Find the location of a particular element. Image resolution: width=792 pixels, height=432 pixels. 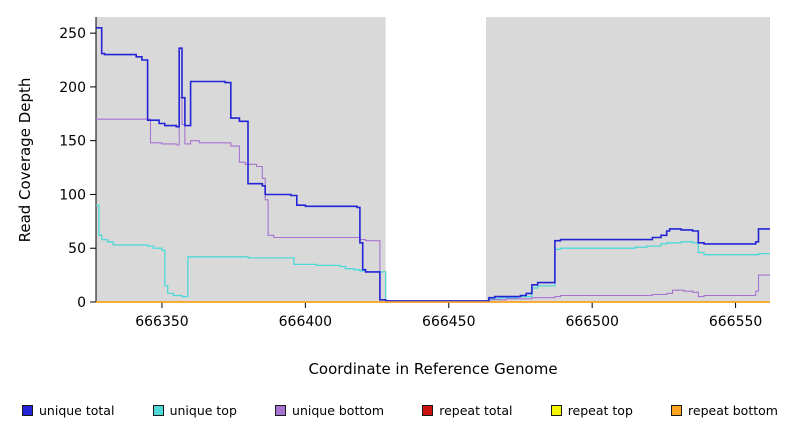

x-axis-title: Coordinate in Reference Genome is located at coordinates (432, 369).